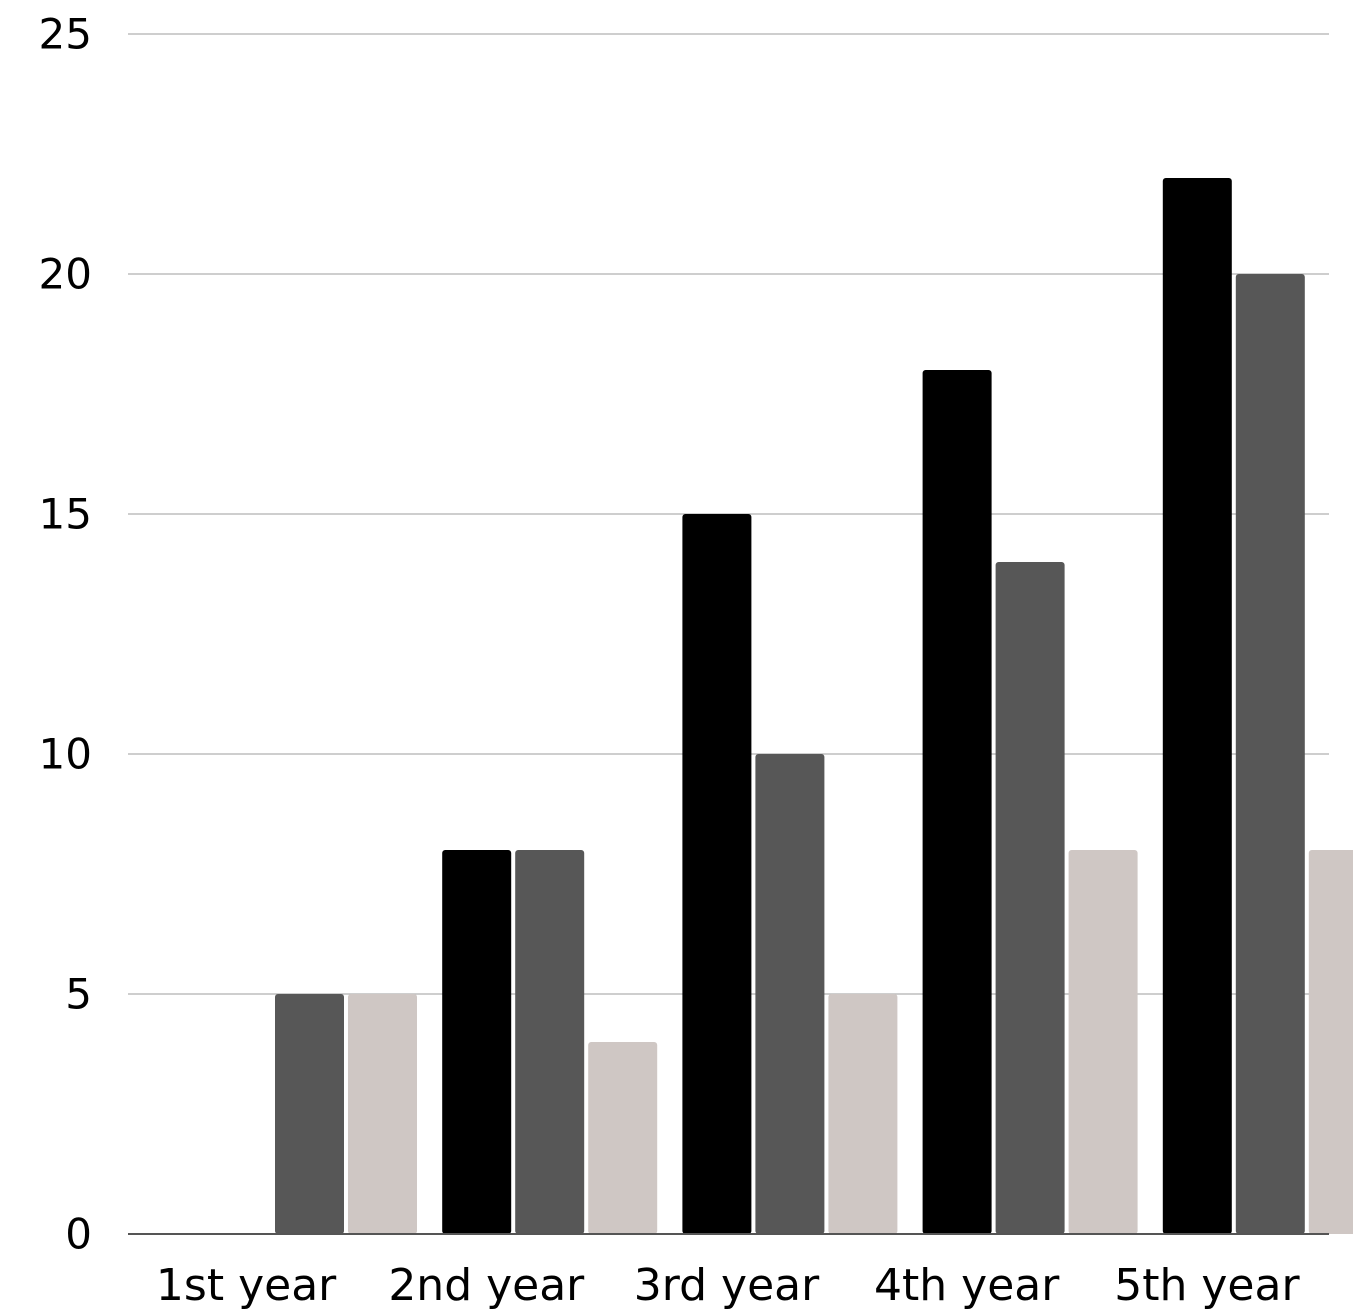 The image size is (1353, 1312). I want to click on x-category-label: 2nd year, so click(486, 1285).